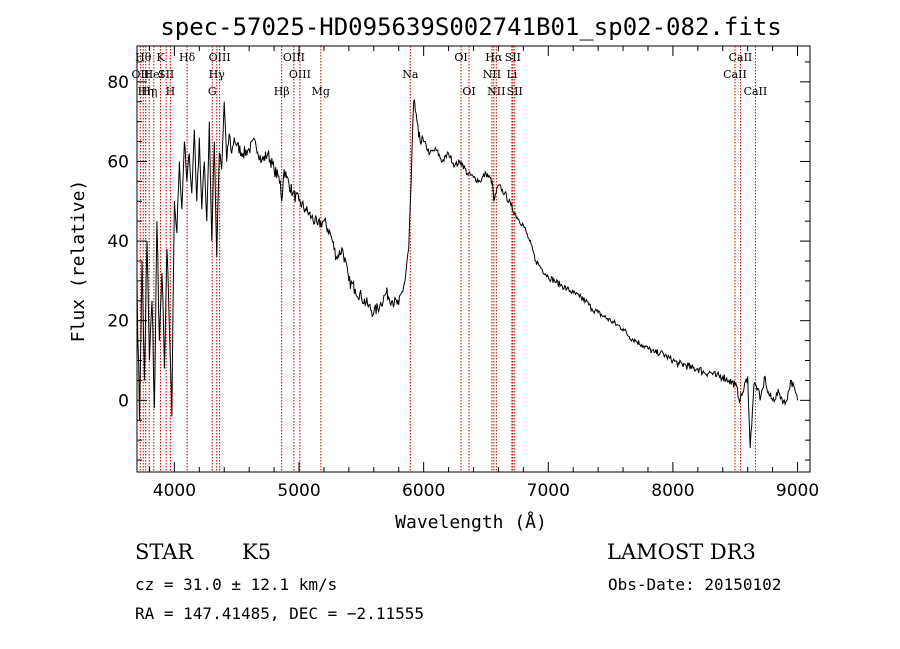 This screenshot has width=900, height=649. Describe the element at coordinates (298, 491) in the screenshot. I see `x-tick-label: 5000` at that location.